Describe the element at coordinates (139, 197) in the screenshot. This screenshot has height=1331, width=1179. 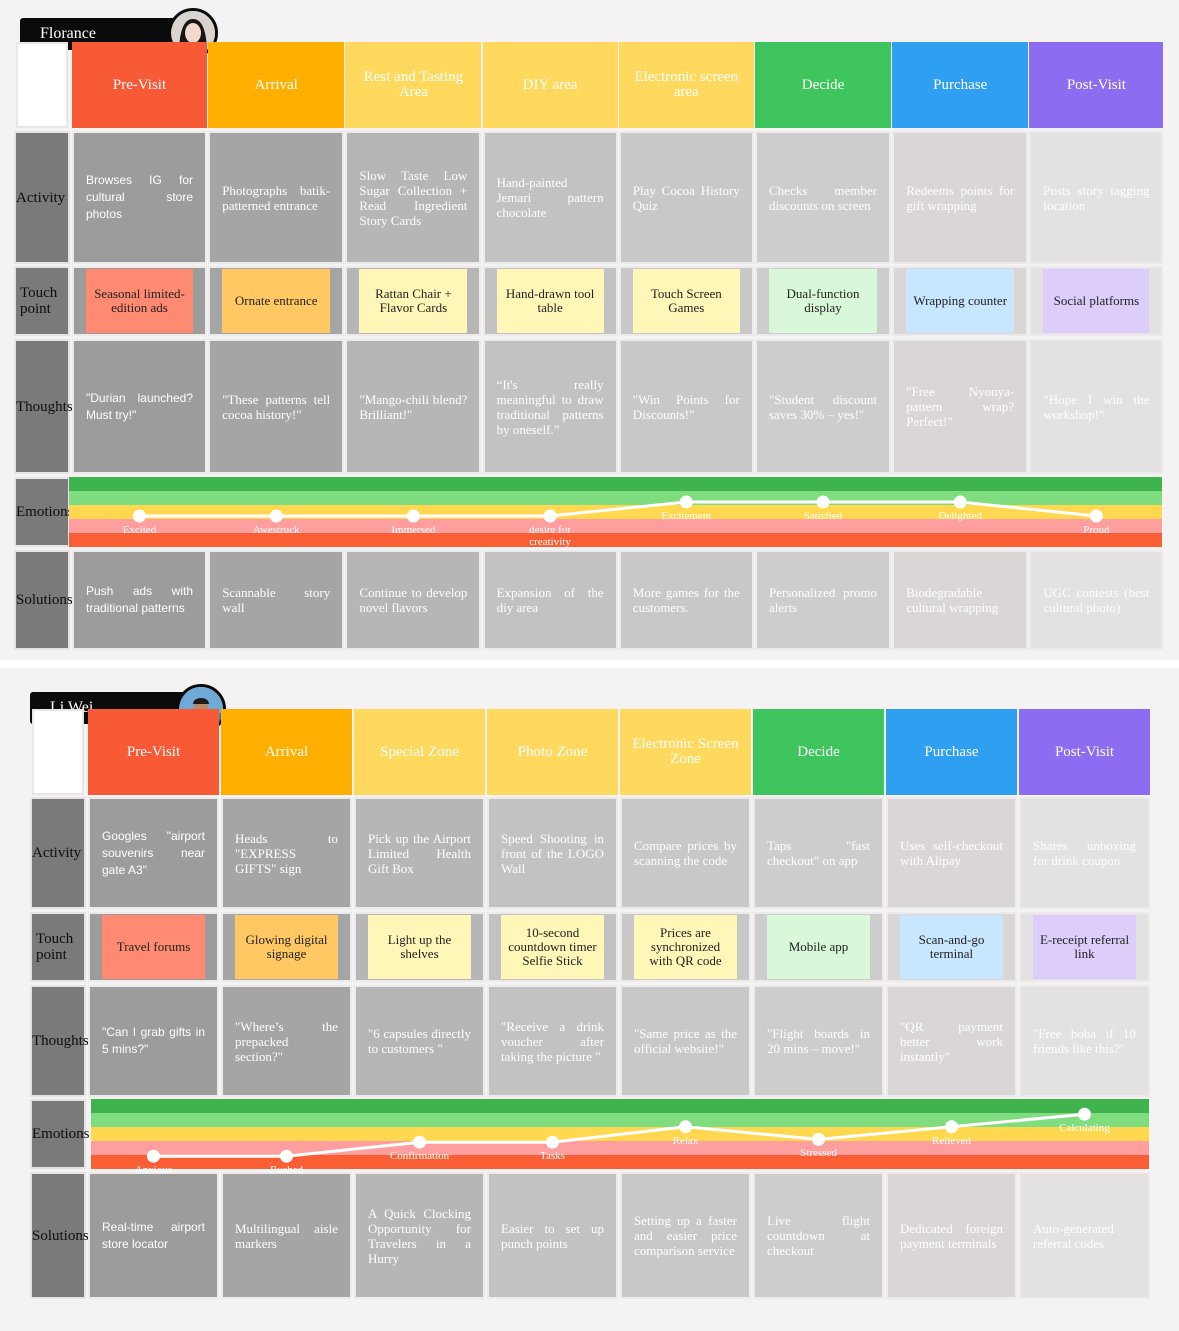
I see `activity-cell: Browses IG for cultural store photos` at that location.